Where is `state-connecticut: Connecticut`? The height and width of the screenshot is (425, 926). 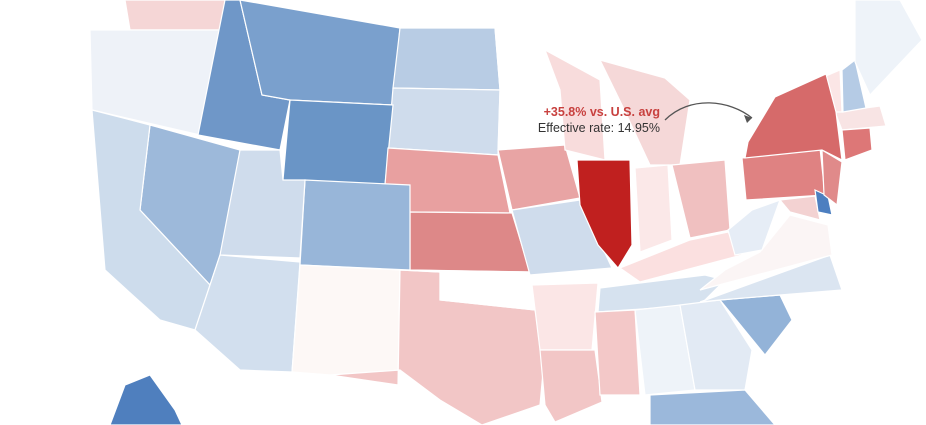
state-connecticut: Connecticut is located at coordinates (857, 144).